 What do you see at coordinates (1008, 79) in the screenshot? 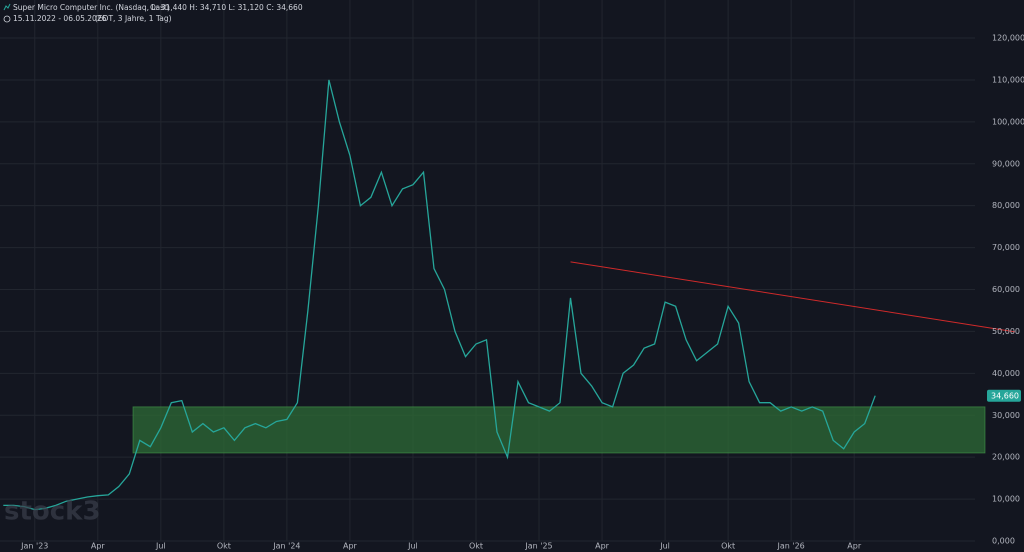
I see `y-tick-label: 110,000` at bounding box center [1008, 79].